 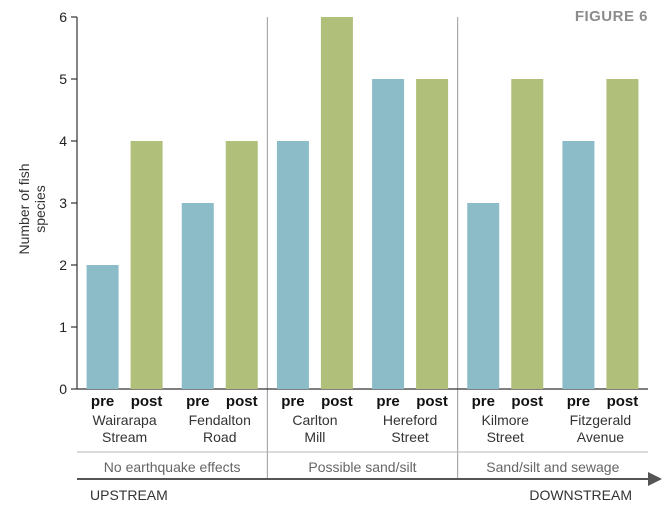 What do you see at coordinates (63, 17) in the screenshot?
I see `y-tick-label: 6` at bounding box center [63, 17].